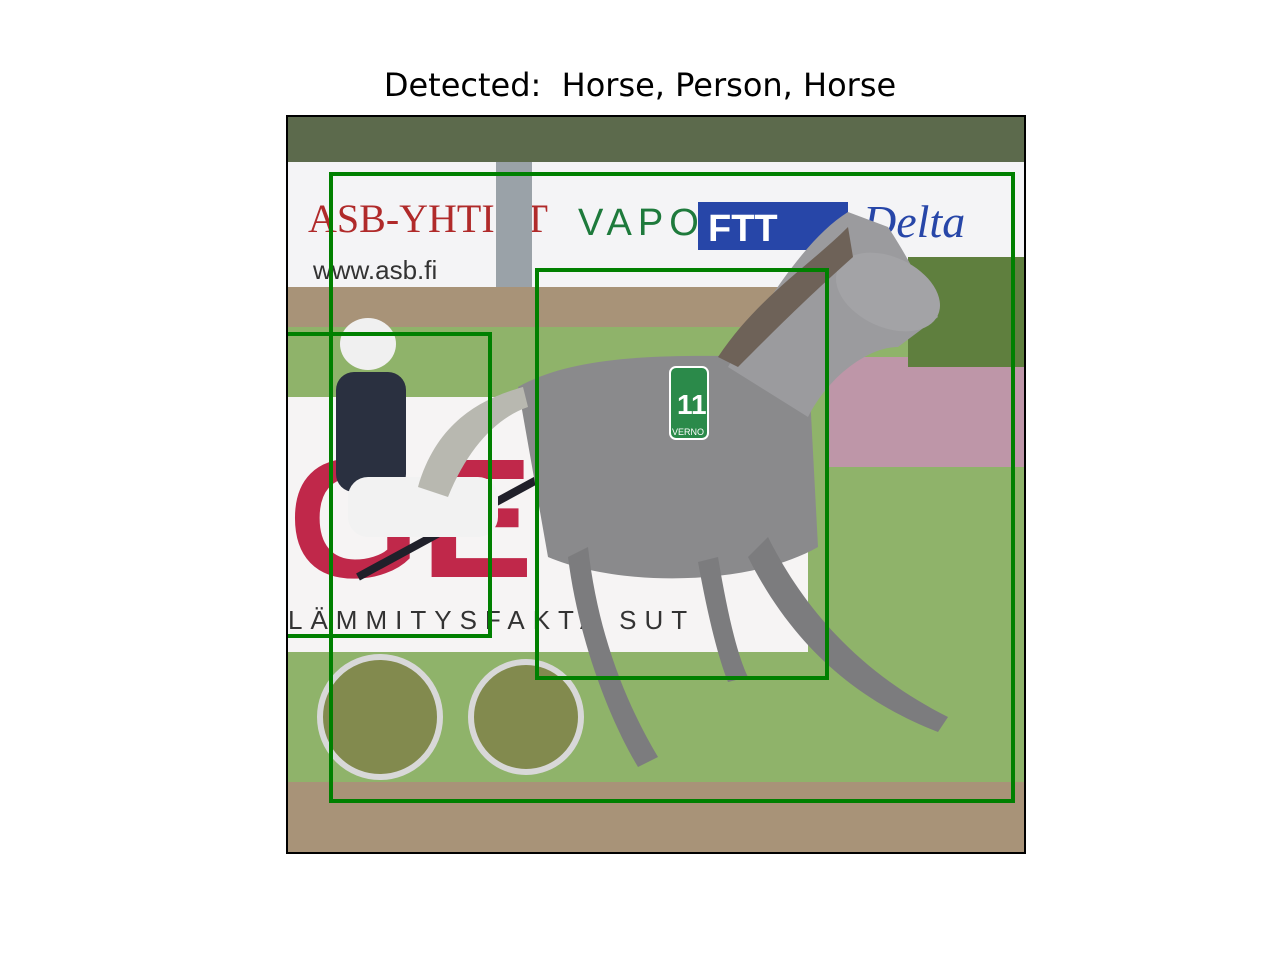 The image size is (1280, 960). Describe the element at coordinates (423, 507) in the screenshot. I see `driver-legs` at that location.